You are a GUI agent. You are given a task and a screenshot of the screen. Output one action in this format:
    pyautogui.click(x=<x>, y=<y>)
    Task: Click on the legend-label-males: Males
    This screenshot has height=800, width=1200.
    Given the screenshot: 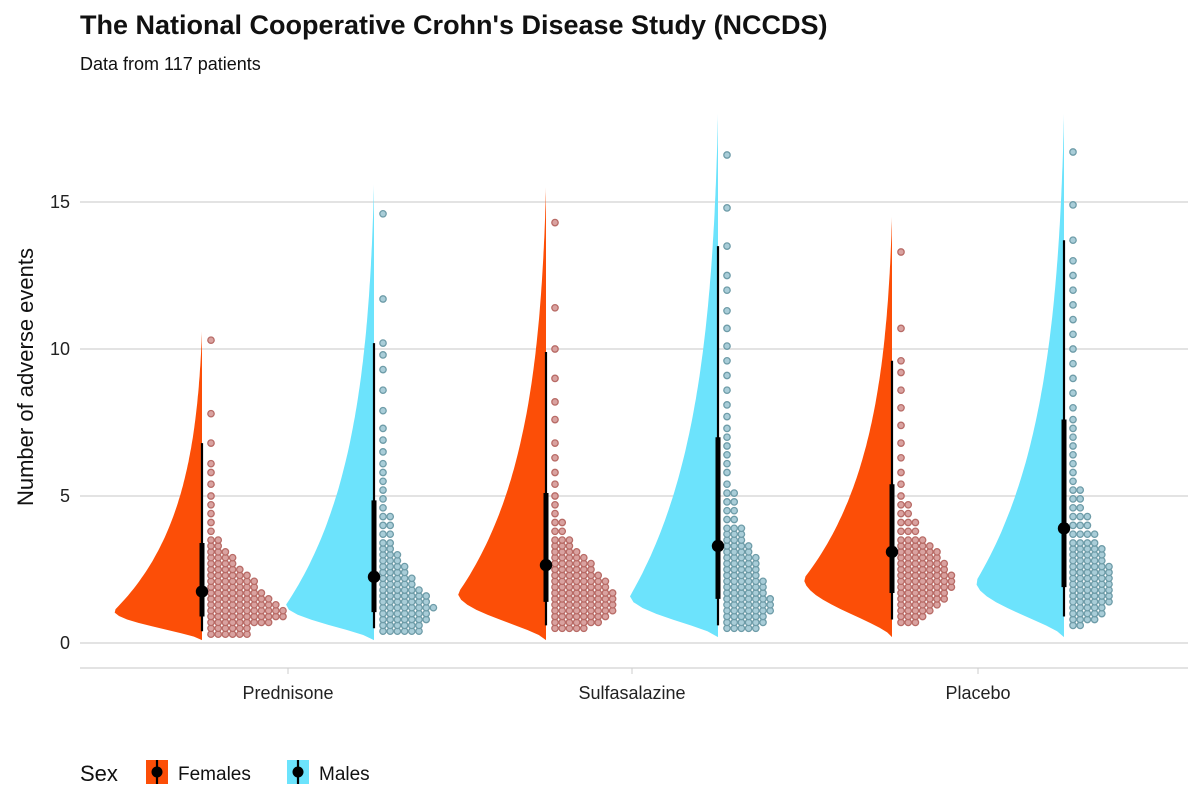 What is the action you would take?
    pyautogui.click(x=344, y=774)
    